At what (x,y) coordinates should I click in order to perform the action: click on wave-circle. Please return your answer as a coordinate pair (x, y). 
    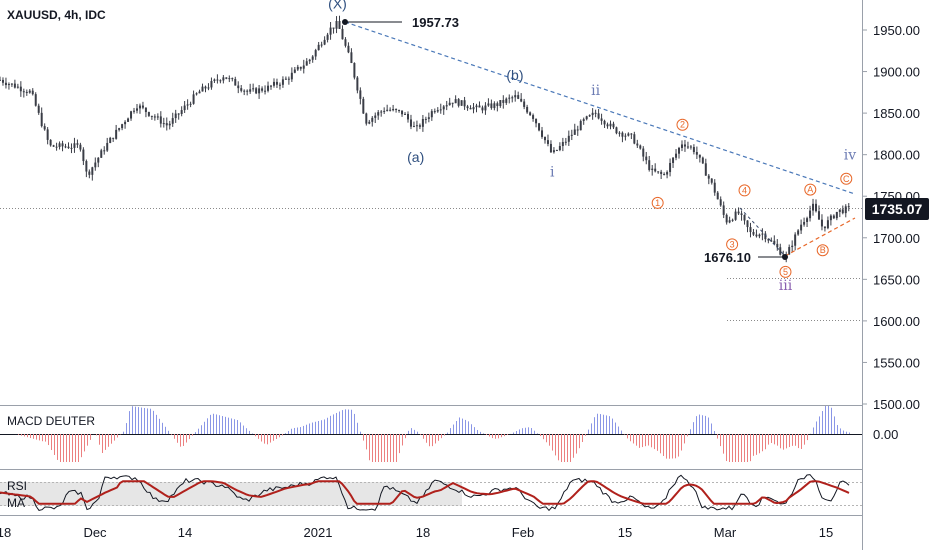
    Looking at the image, I should click on (846, 178).